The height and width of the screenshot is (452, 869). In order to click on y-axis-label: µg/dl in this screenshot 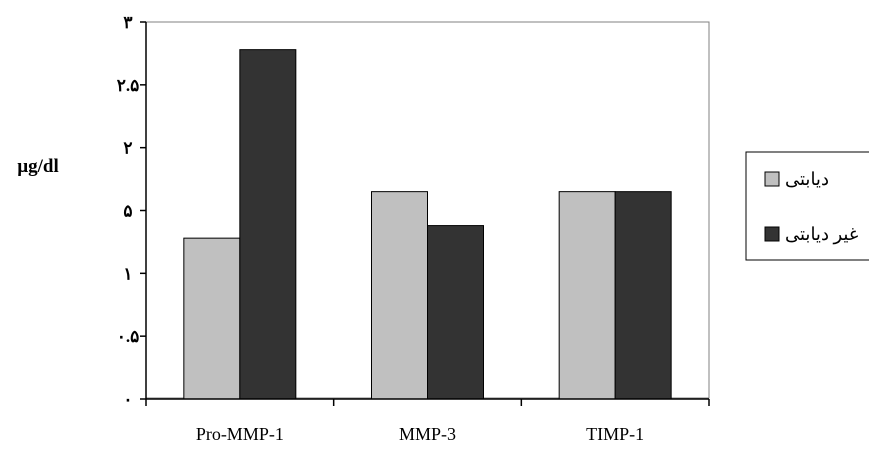, I will do `click(38, 166)`.